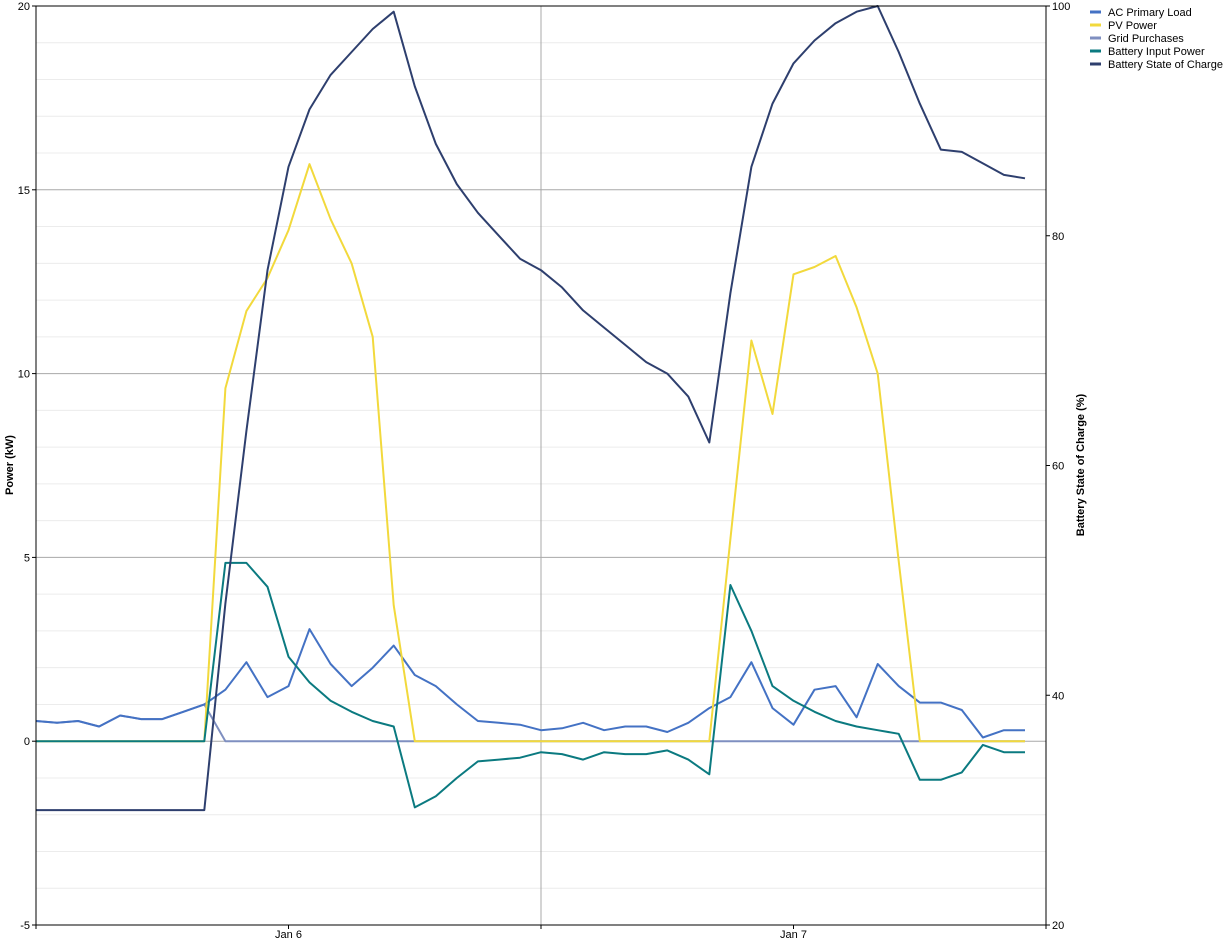 This screenshot has width=1226, height=942. I want to click on x-axis-tick-label: Jan 6, so click(288, 935).